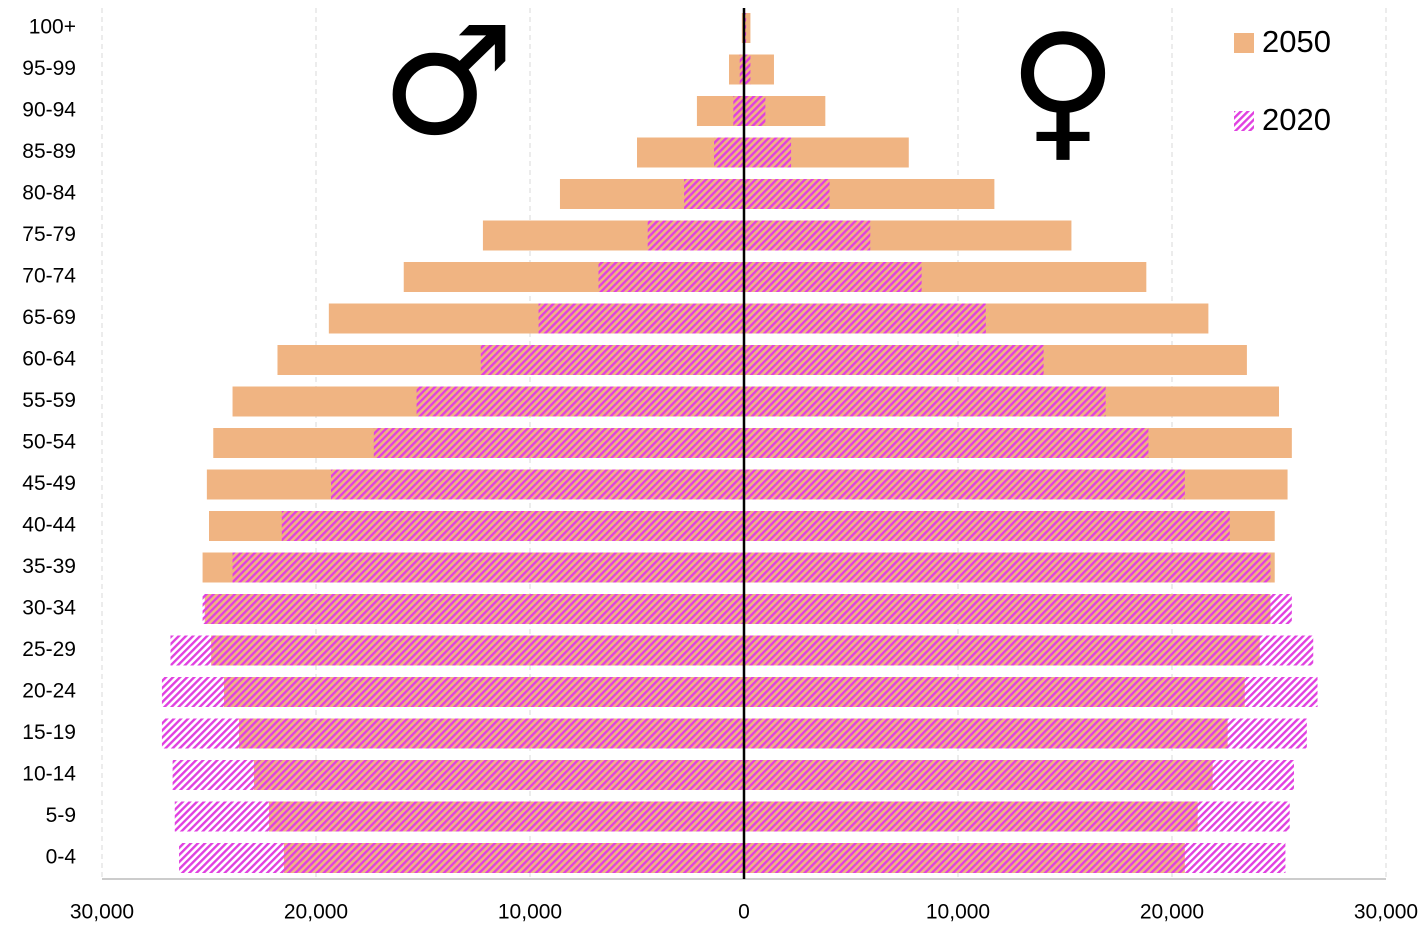  Describe the element at coordinates (49, 732) in the screenshot. I see `y-tick-label: 15-19` at that location.